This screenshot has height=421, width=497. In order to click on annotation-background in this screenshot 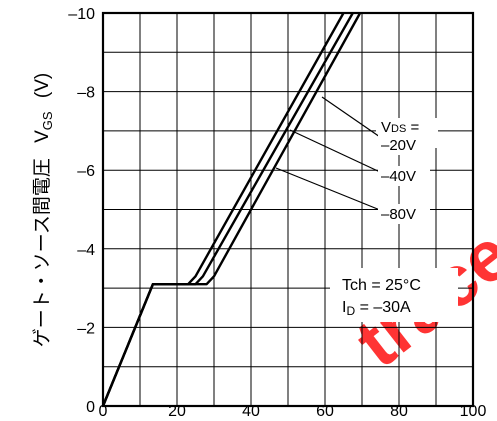, I will do `click(394, 295)`.